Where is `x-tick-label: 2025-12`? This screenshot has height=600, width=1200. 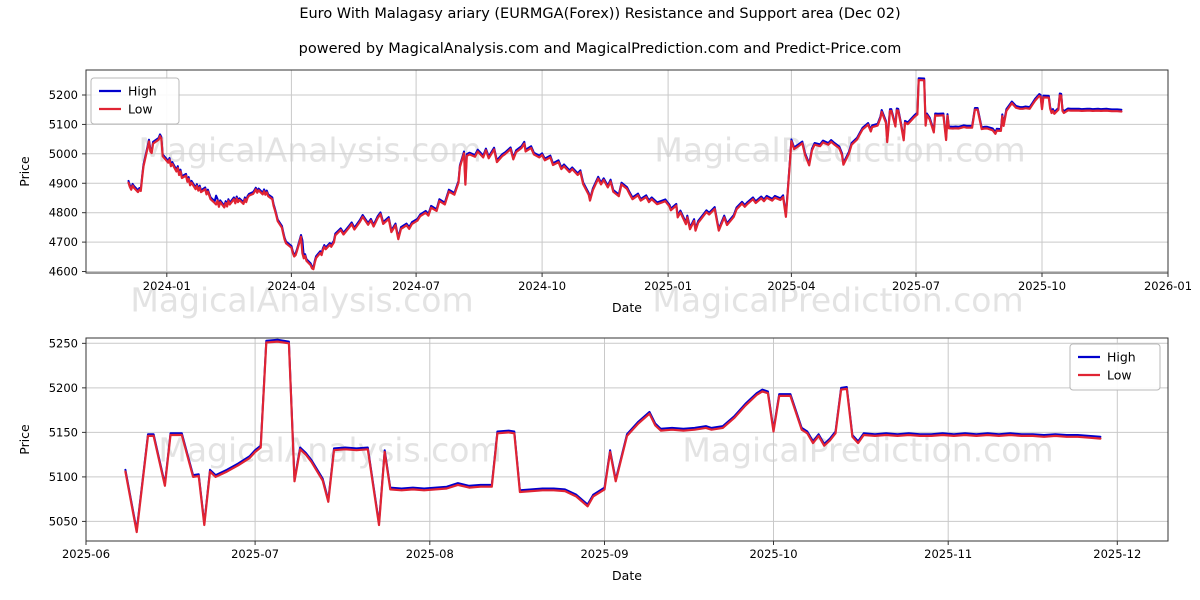
x-tick-label: 2025-12 is located at coordinates (1117, 554).